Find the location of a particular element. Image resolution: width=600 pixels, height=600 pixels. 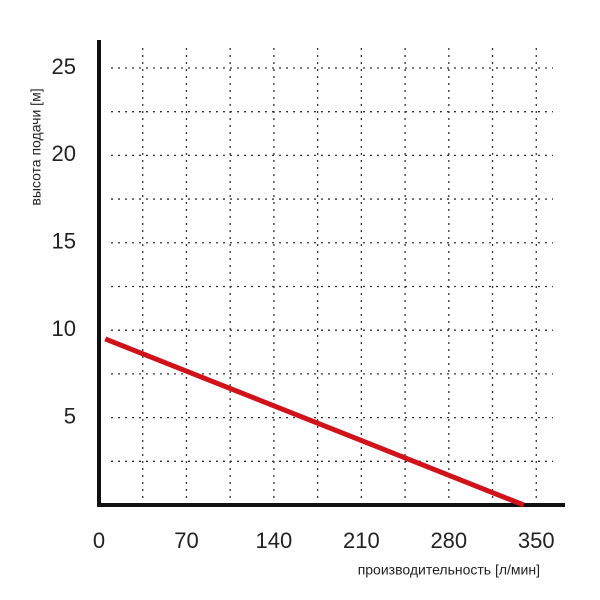

x-tick-label: 280 is located at coordinates (448, 540).